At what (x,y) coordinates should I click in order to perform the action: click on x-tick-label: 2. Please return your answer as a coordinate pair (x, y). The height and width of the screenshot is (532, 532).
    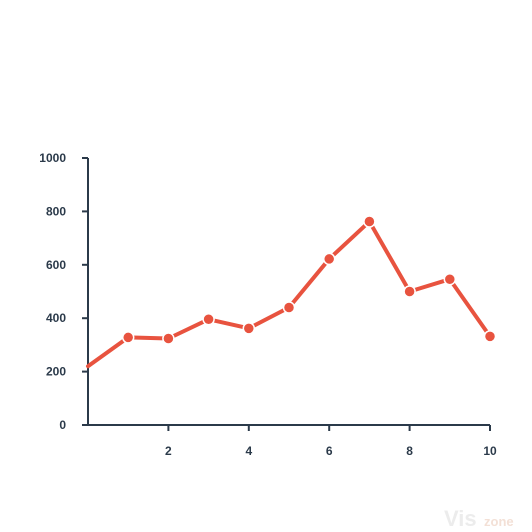
    Looking at the image, I should click on (168, 451).